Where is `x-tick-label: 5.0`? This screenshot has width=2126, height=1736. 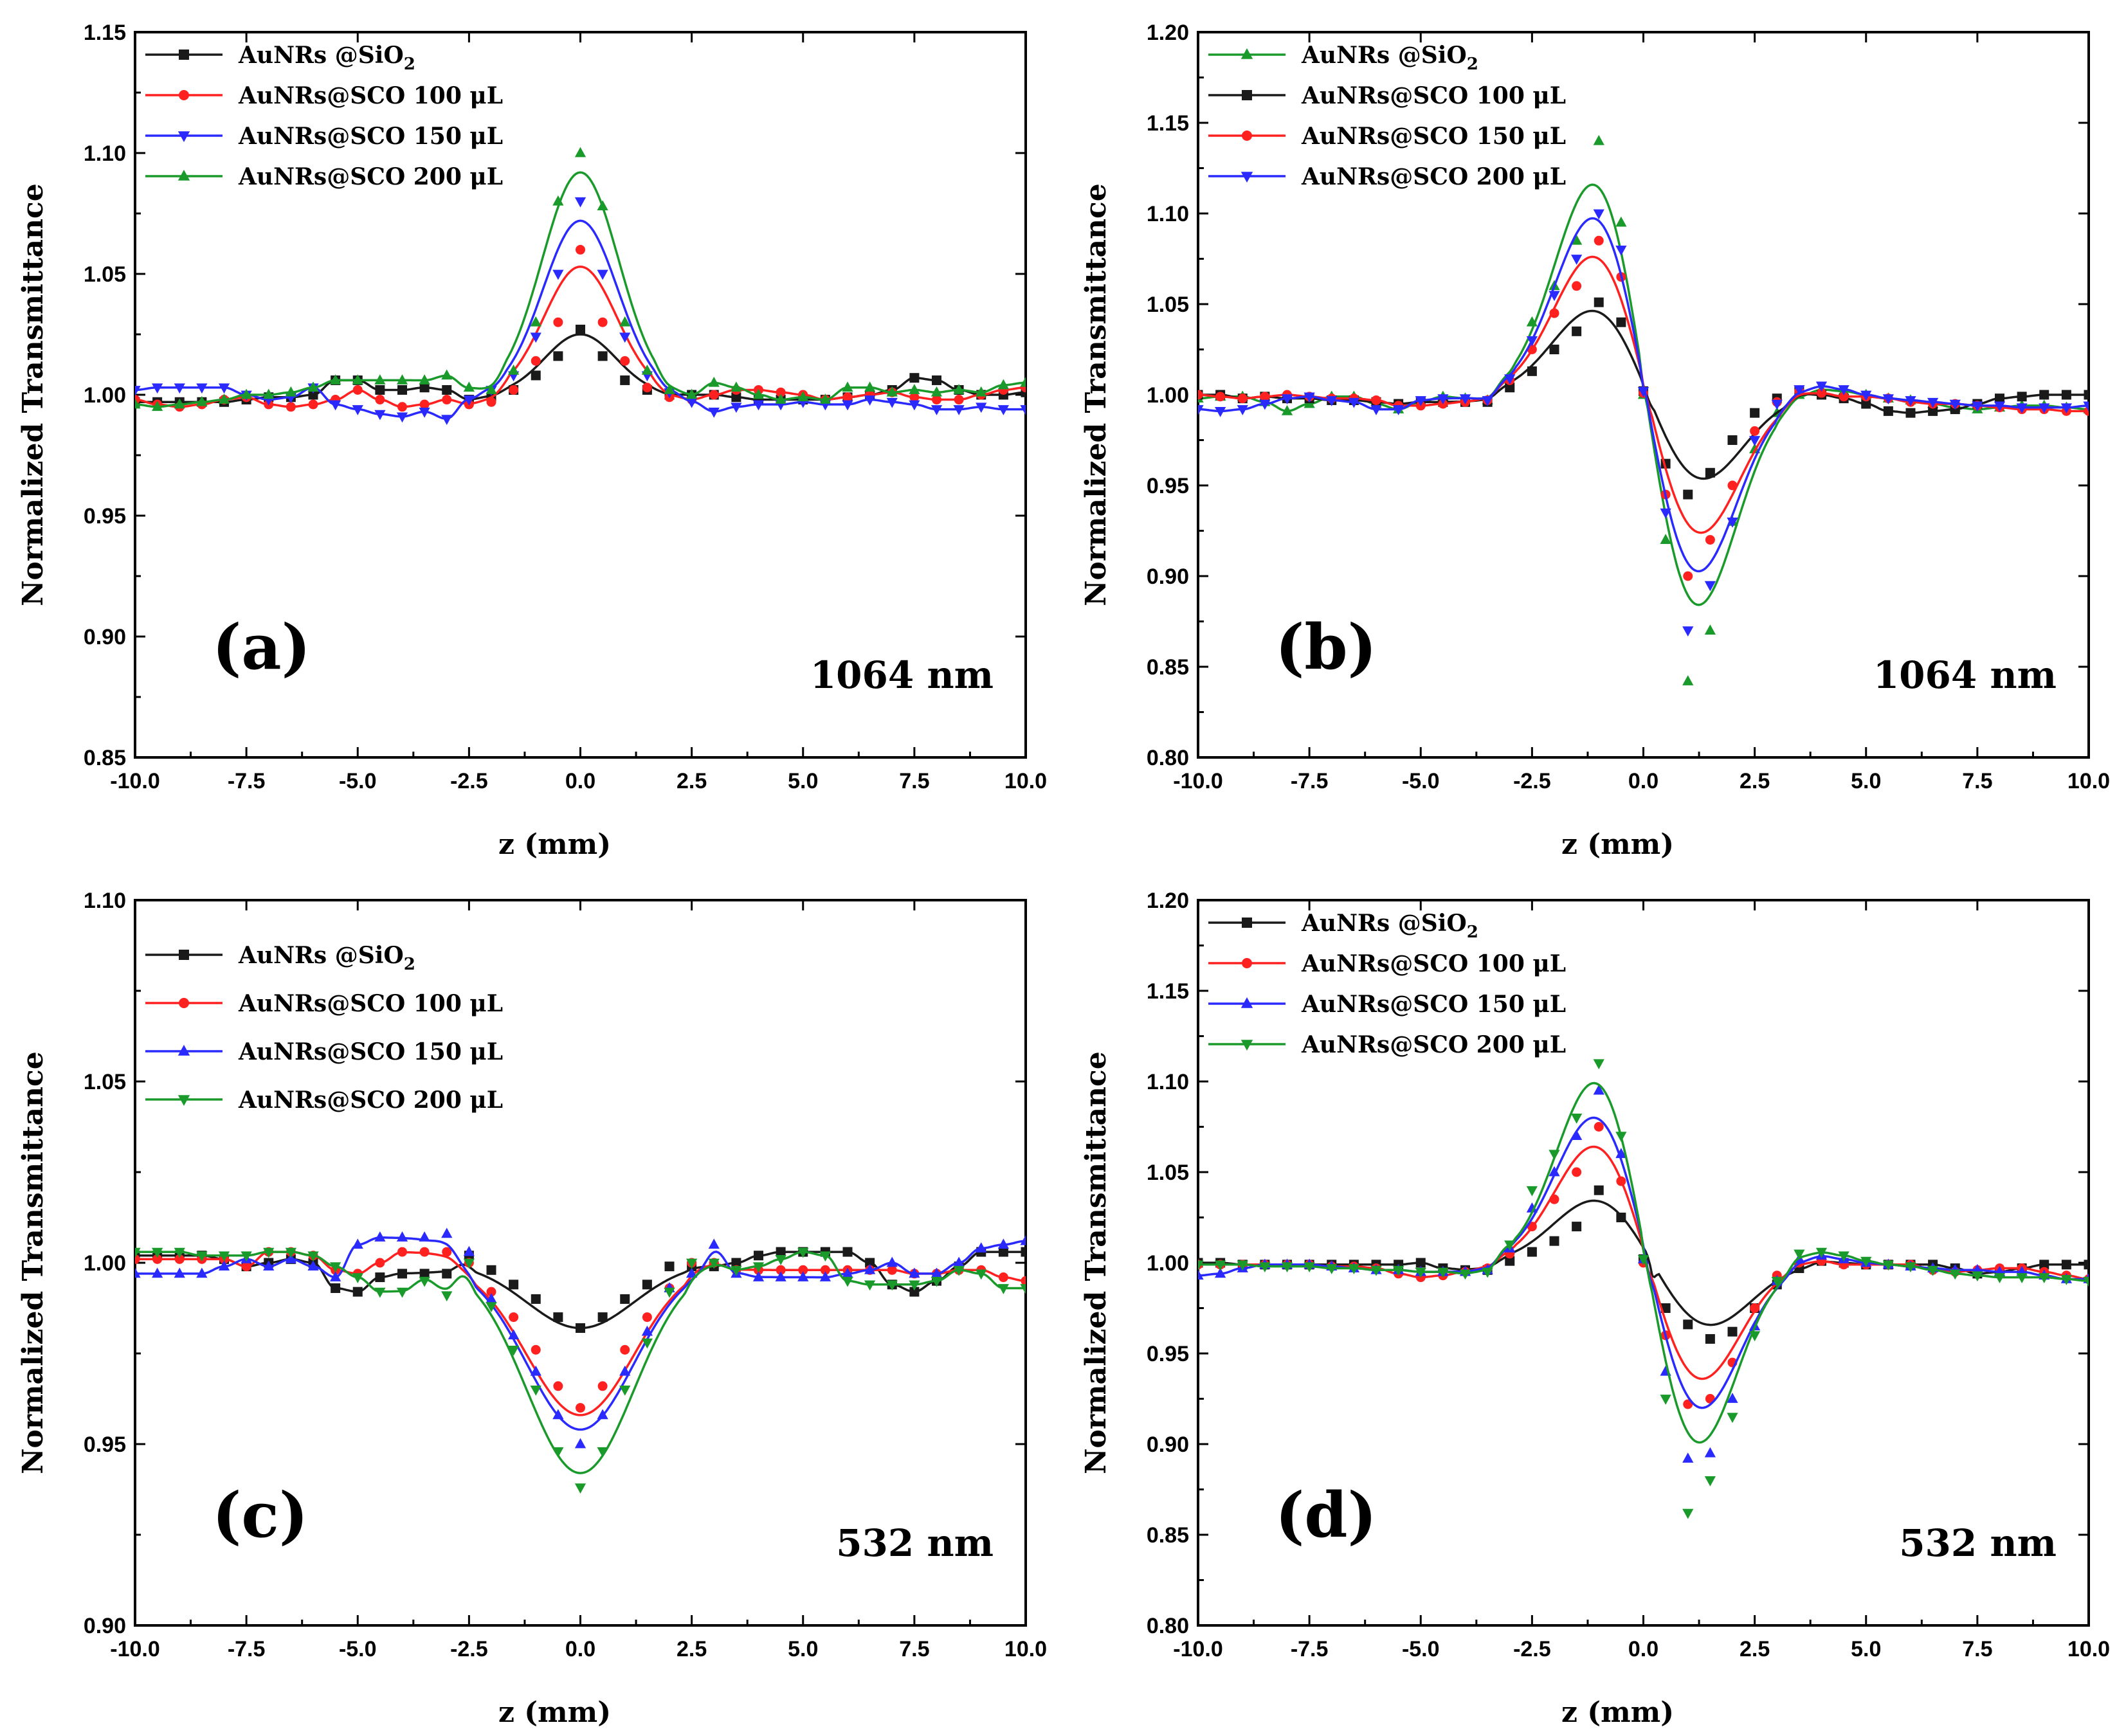 x-tick-label: 5.0 is located at coordinates (803, 781).